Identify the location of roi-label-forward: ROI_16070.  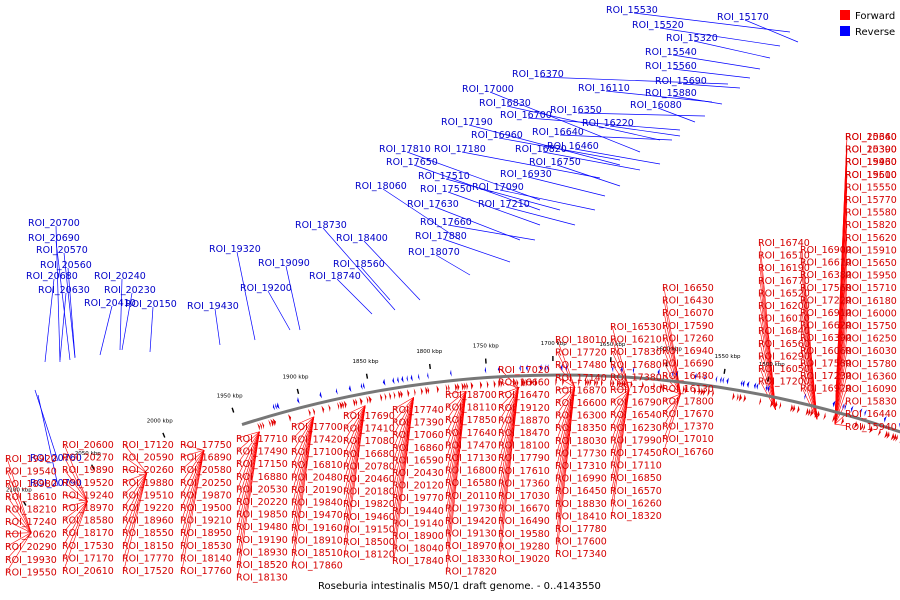
(688, 313).